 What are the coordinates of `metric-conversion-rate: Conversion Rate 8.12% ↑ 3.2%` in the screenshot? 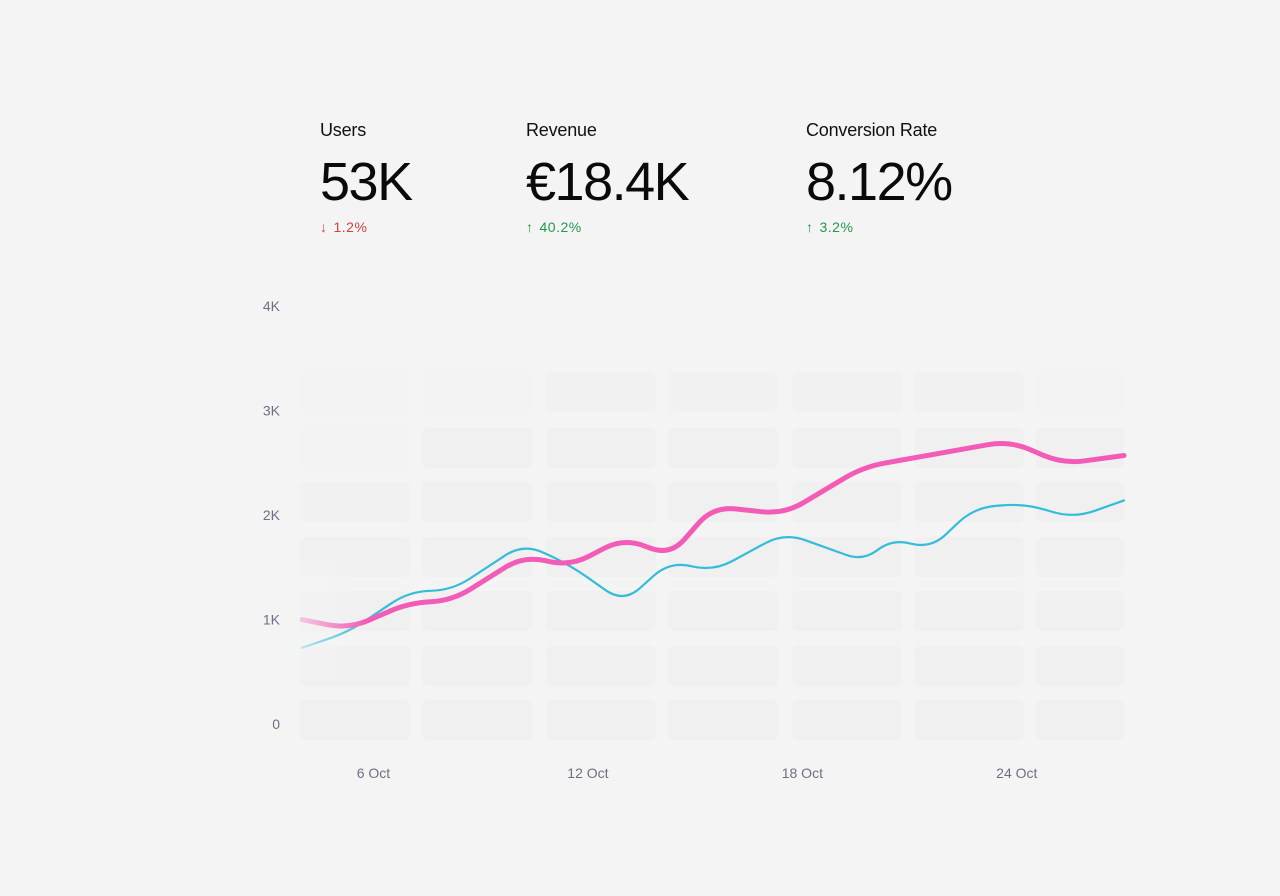 It's located at (879, 177).